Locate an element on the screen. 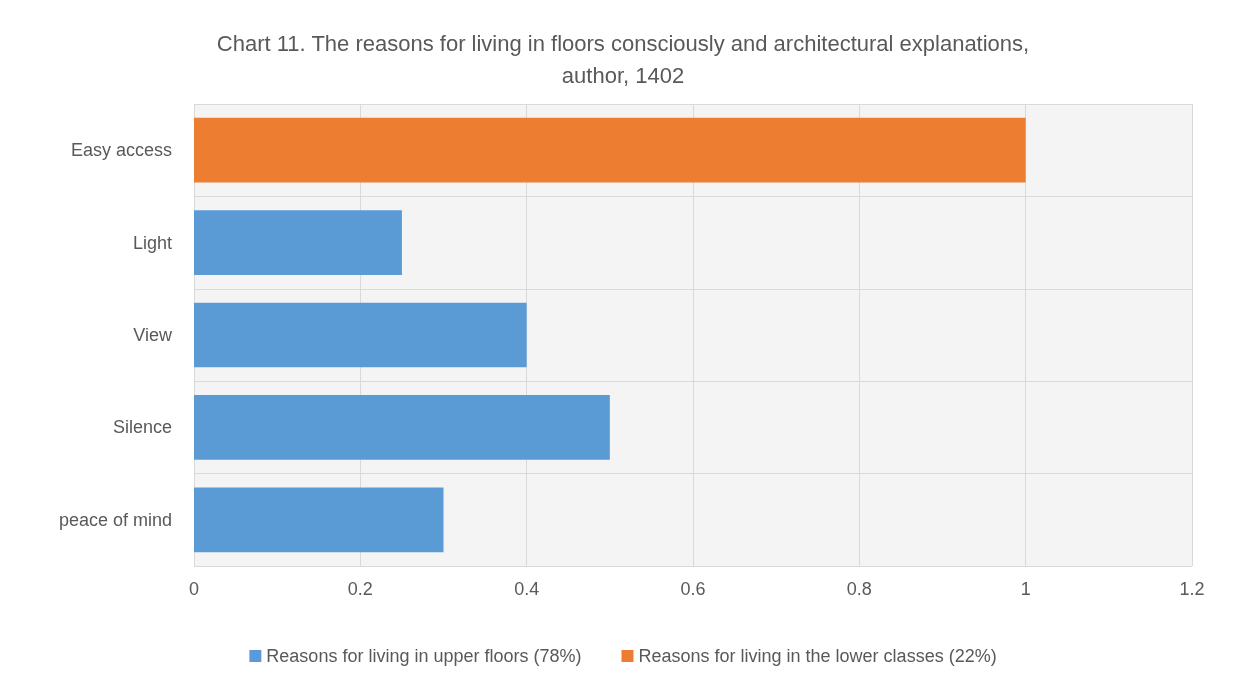 This screenshot has height=694, width=1248. x-tick-label: 0 is located at coordinates (194, 589).